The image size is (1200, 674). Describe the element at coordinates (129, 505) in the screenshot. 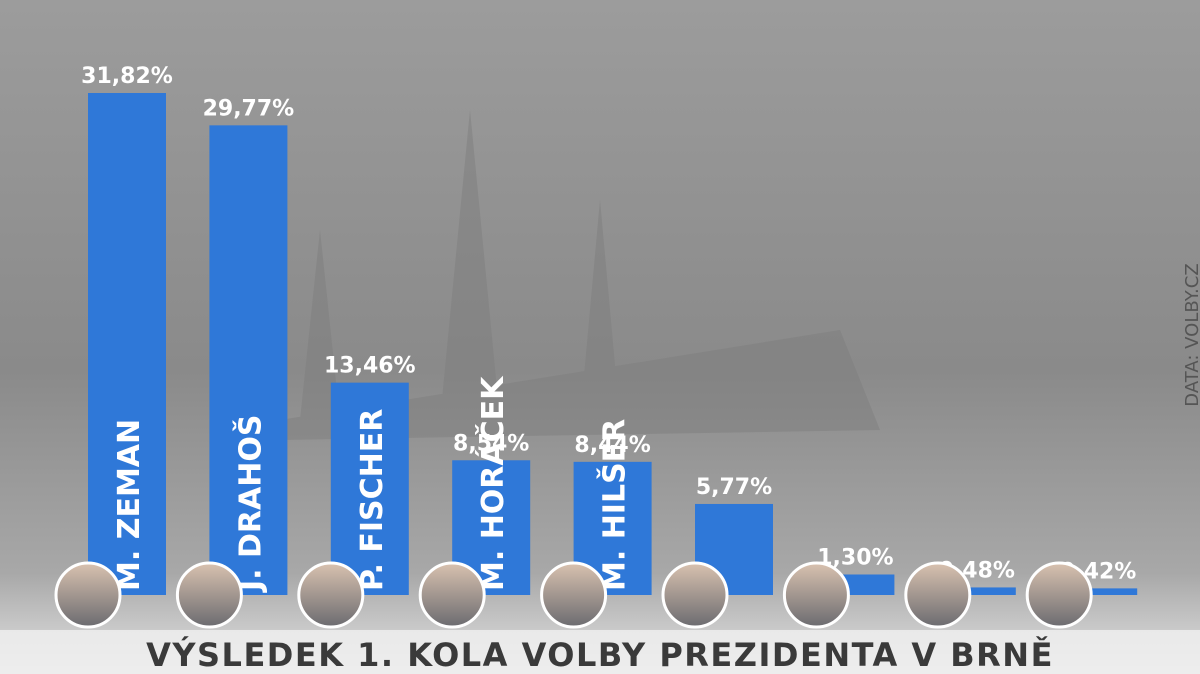

I see `category-label: M. ZEMAN` at that location.